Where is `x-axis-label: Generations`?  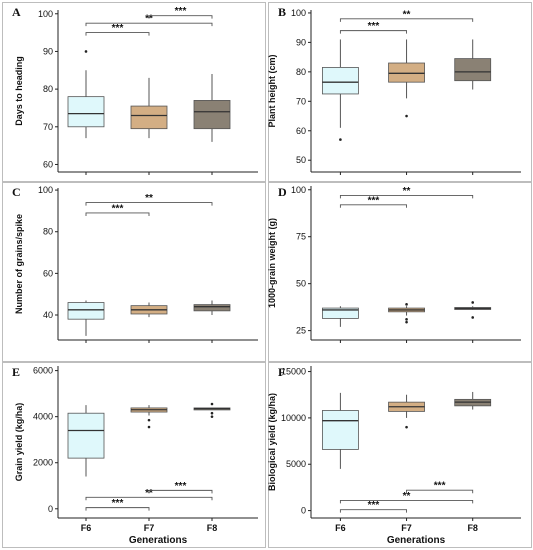 x-axis-label: Generations is located at coordinates (158, 540).